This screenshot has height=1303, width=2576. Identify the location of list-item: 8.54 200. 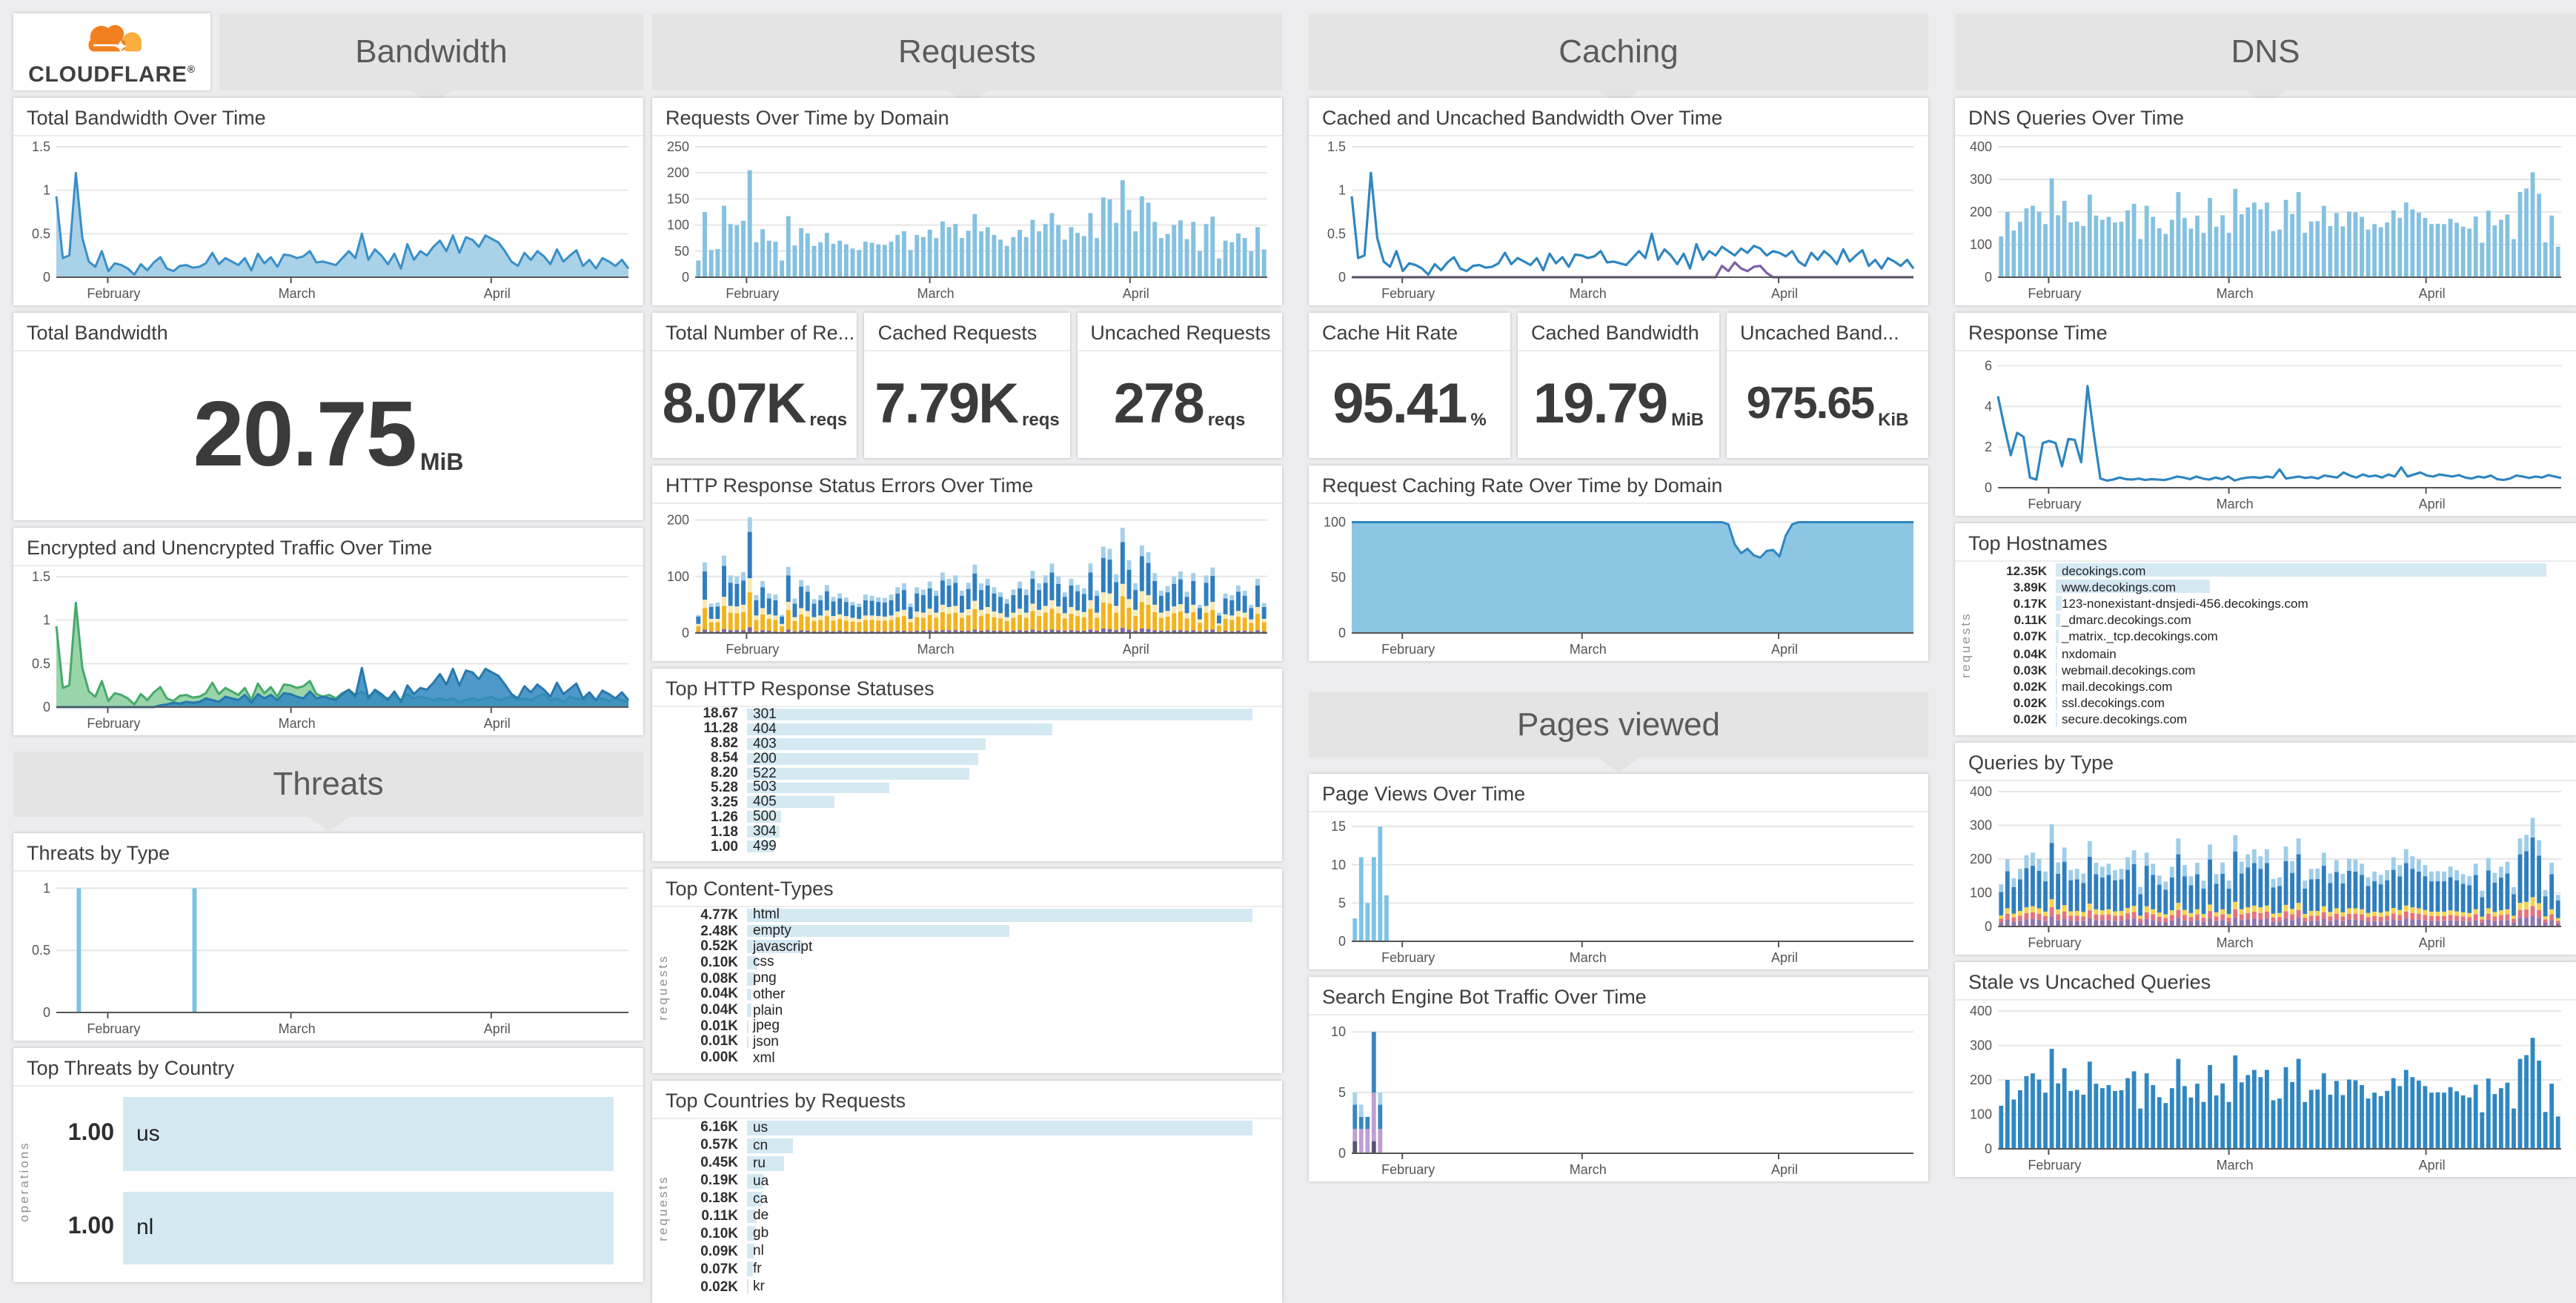
(973, 758).